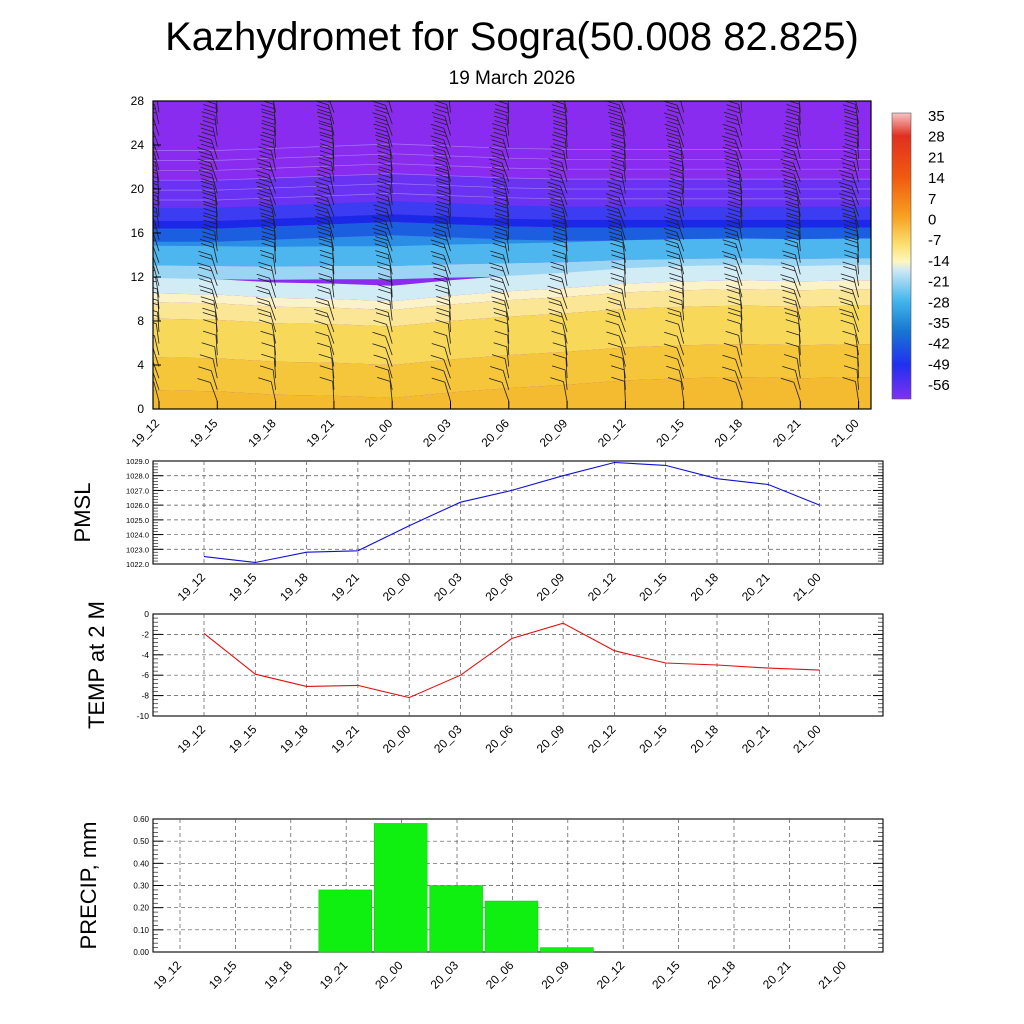 Image resolution: width=1024 pixels, height=1024 pixels. I want to click on colorbar-label: -49, so click(939, 364).